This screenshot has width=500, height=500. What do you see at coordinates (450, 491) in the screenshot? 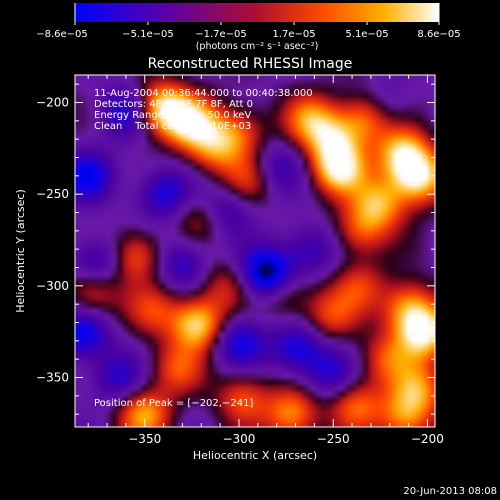
I see `timestamp: 20‐Jun‐2013 08:08` at bounding box center [450, 491].